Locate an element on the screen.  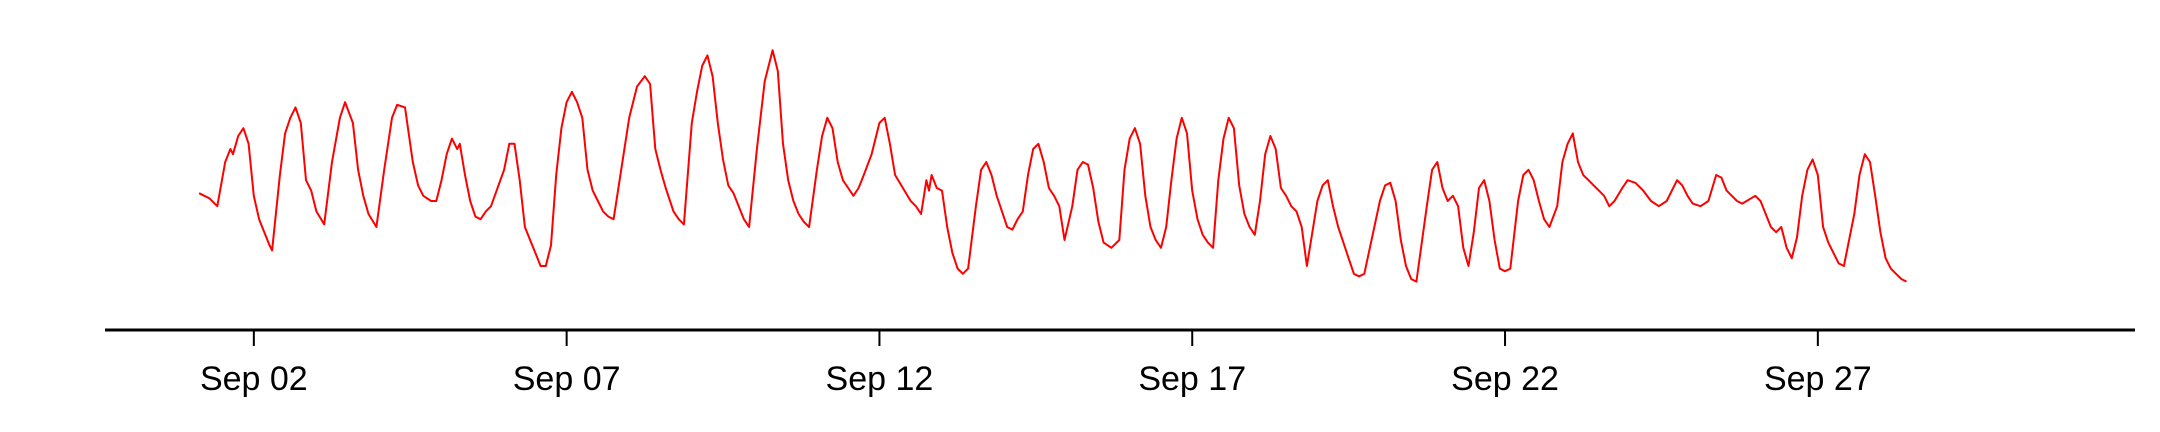
x-tick-label: Sep 17 is located at coordinates (1192, 379).